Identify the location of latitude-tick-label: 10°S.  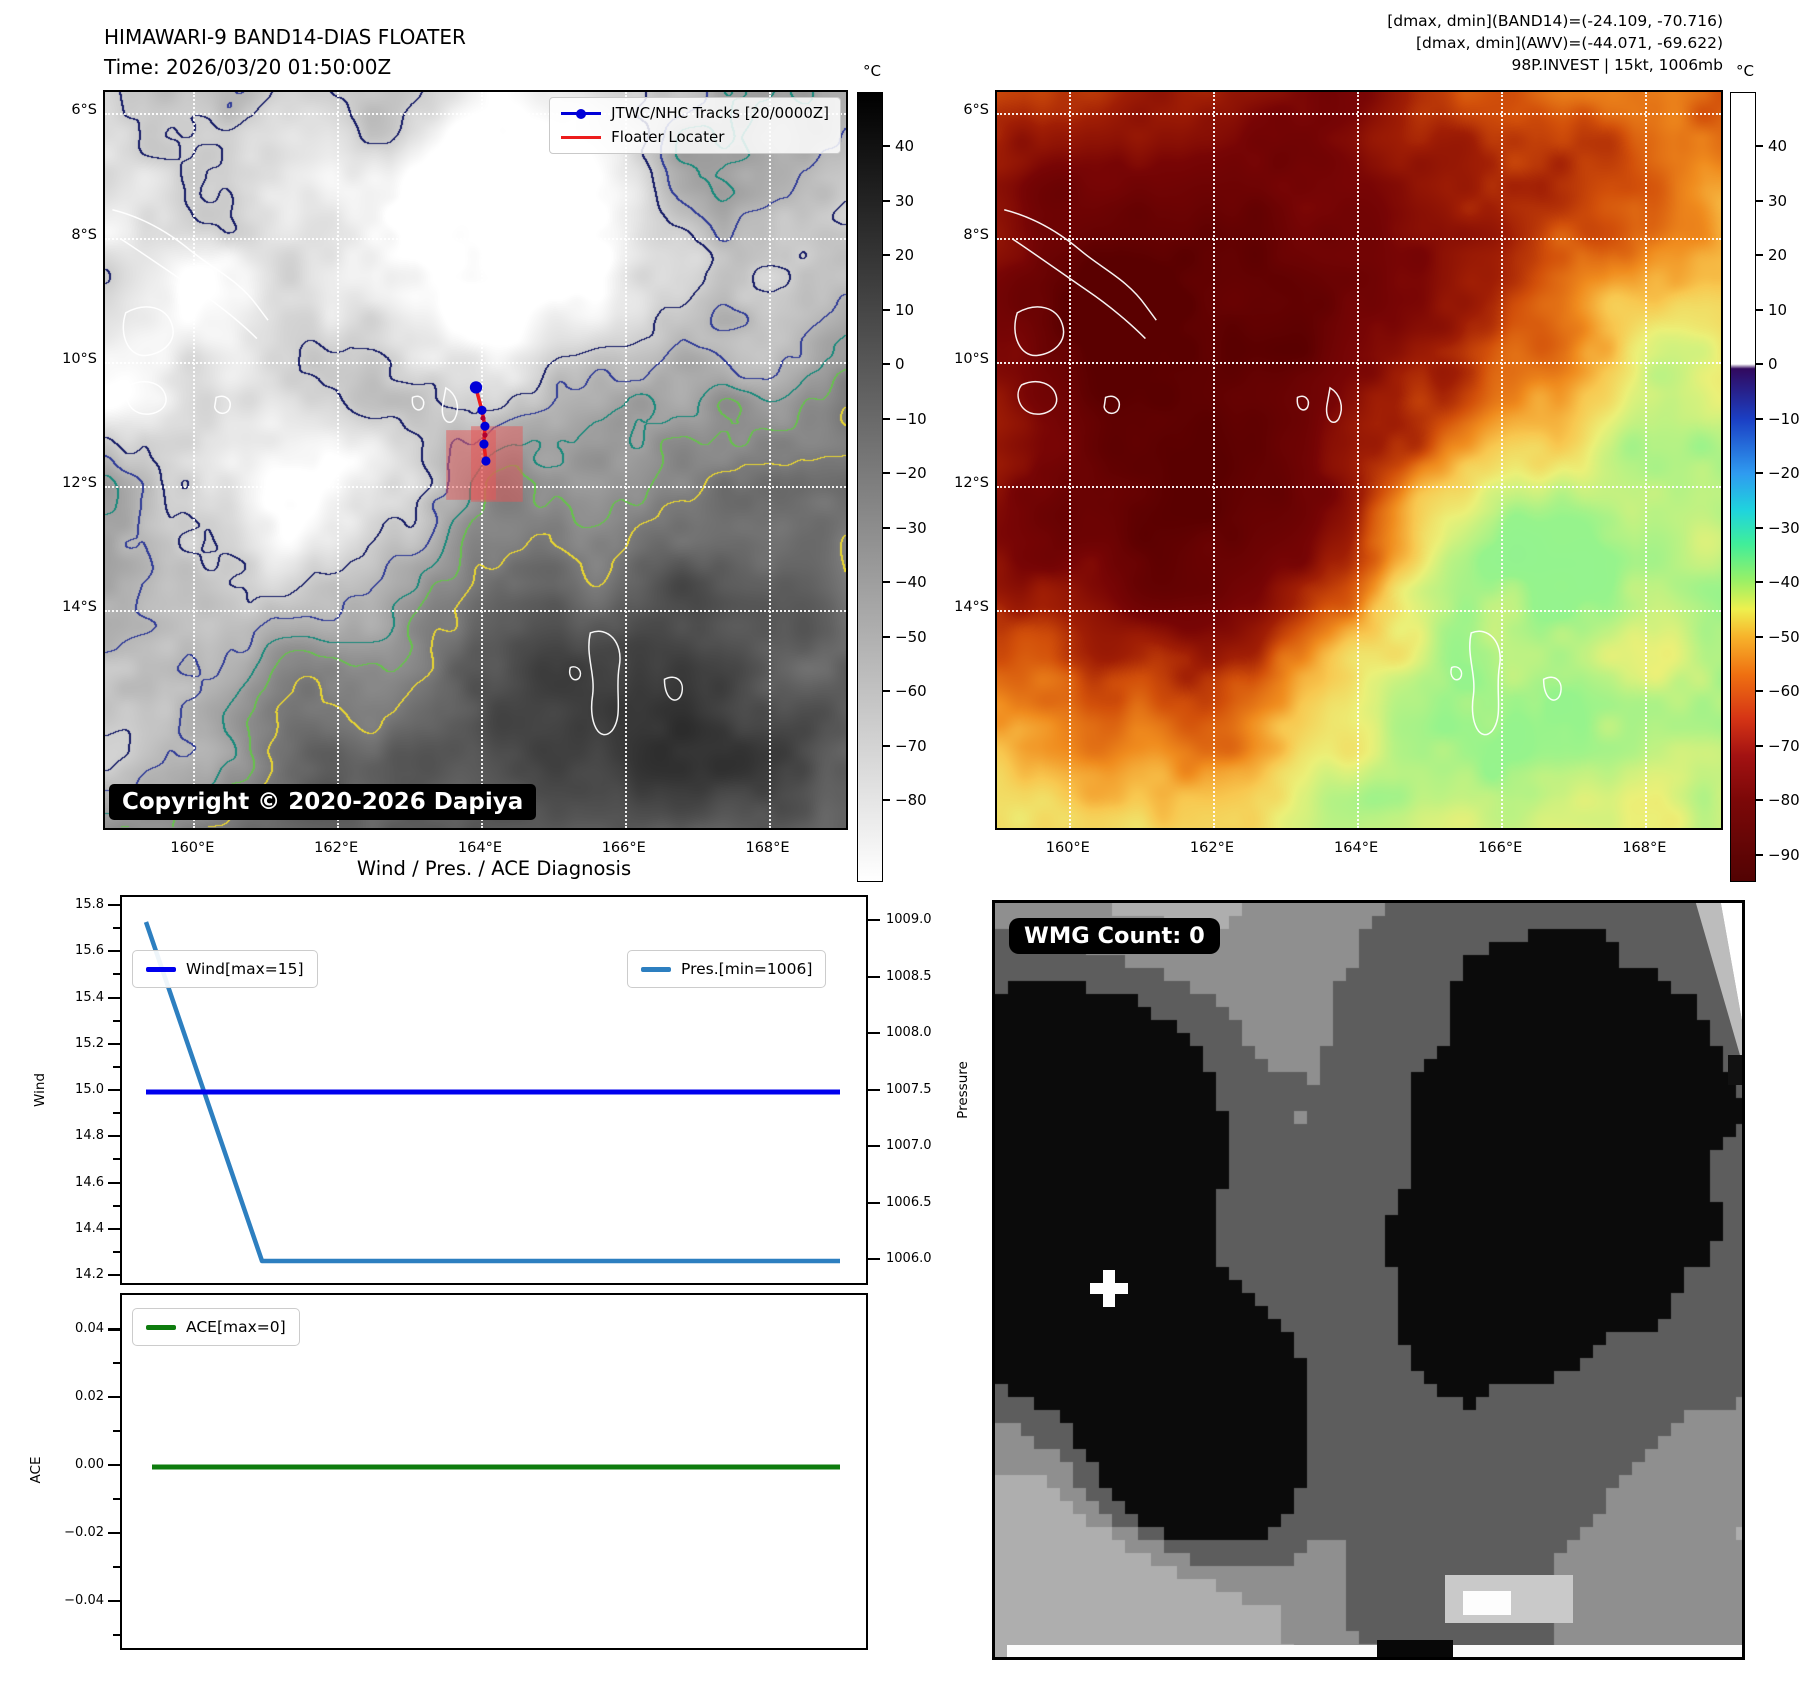
(79, 358).